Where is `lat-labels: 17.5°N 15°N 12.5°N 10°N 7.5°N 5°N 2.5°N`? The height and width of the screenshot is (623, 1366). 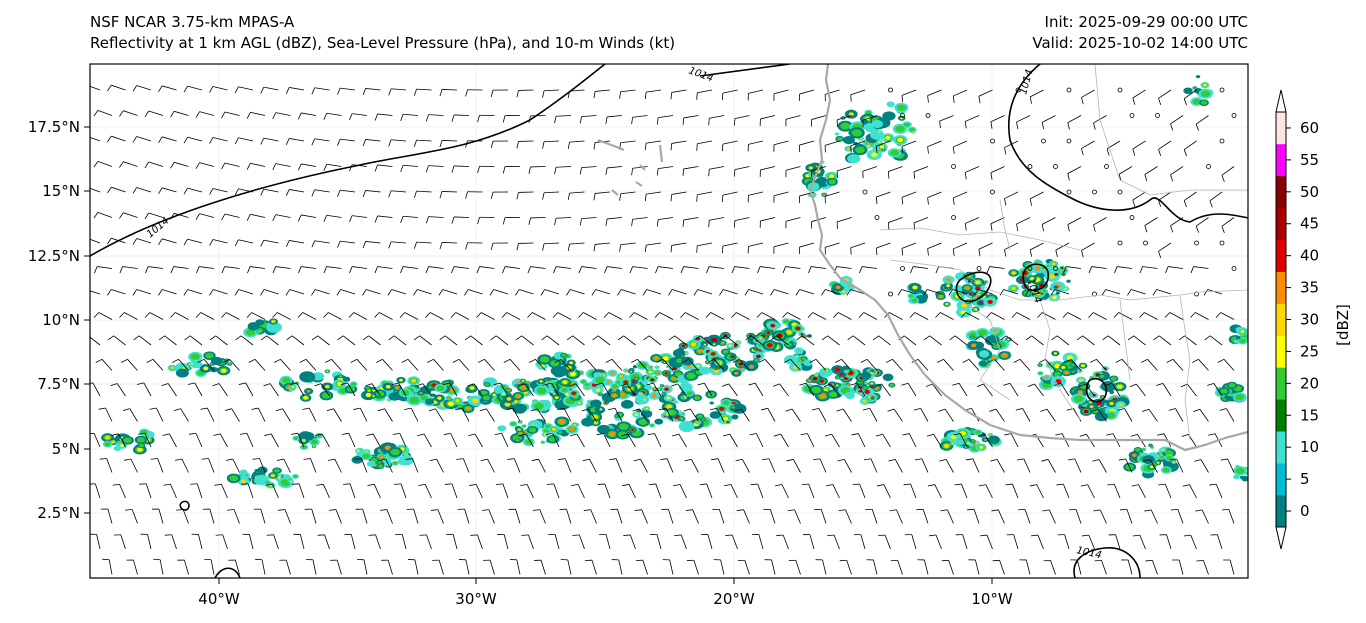 lat-labels: 17.5°N 15°N 12.5°N 10°N 7.5°N 5°N 2.5°N is located at coordinates (54, 320).